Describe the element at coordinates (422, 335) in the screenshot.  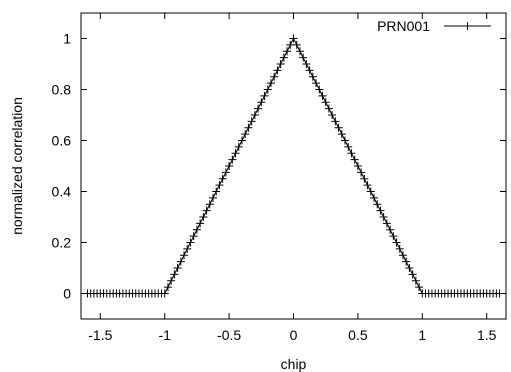
I see `x-tick-label: 1` at that location.